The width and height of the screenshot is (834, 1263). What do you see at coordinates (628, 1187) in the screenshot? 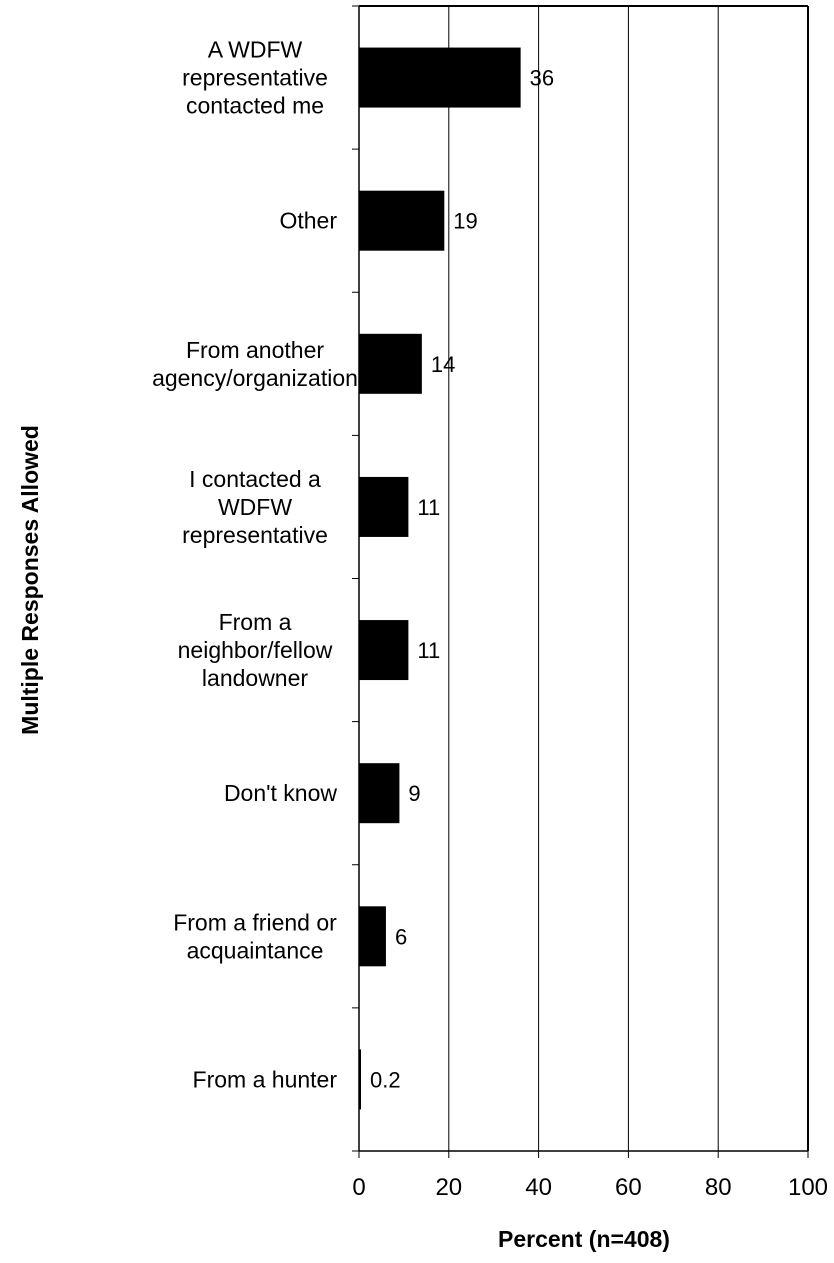
I see `x-tick-label: 60` at bounding box center [628, 1187].